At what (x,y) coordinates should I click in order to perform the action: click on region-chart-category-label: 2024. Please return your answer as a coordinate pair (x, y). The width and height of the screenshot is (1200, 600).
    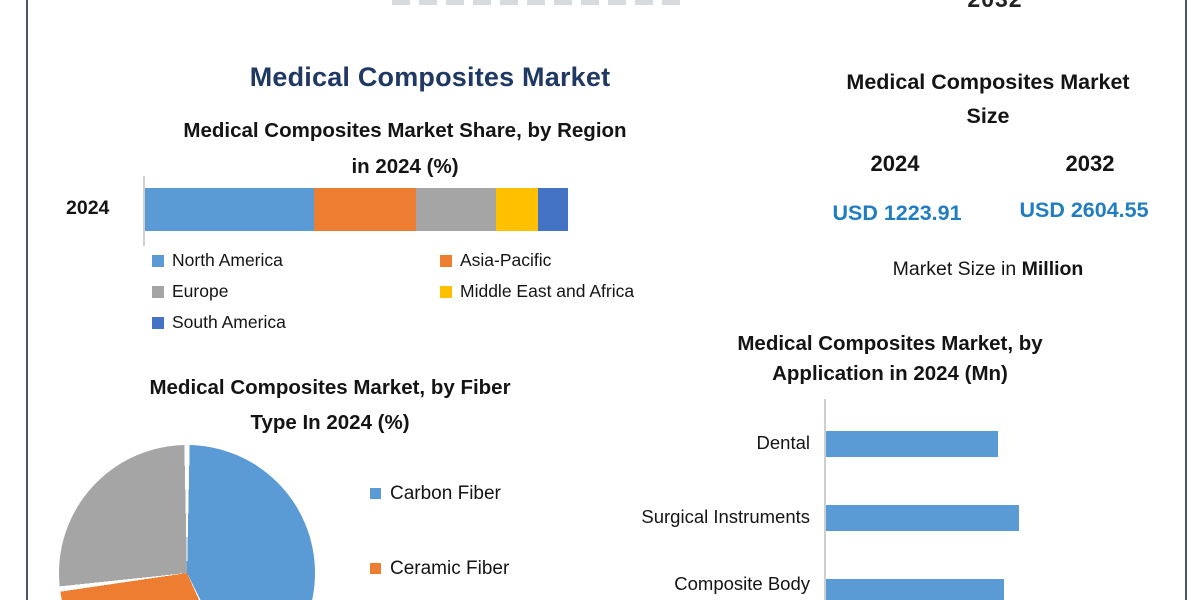
    Looking at the image, I should click on (88, 208).